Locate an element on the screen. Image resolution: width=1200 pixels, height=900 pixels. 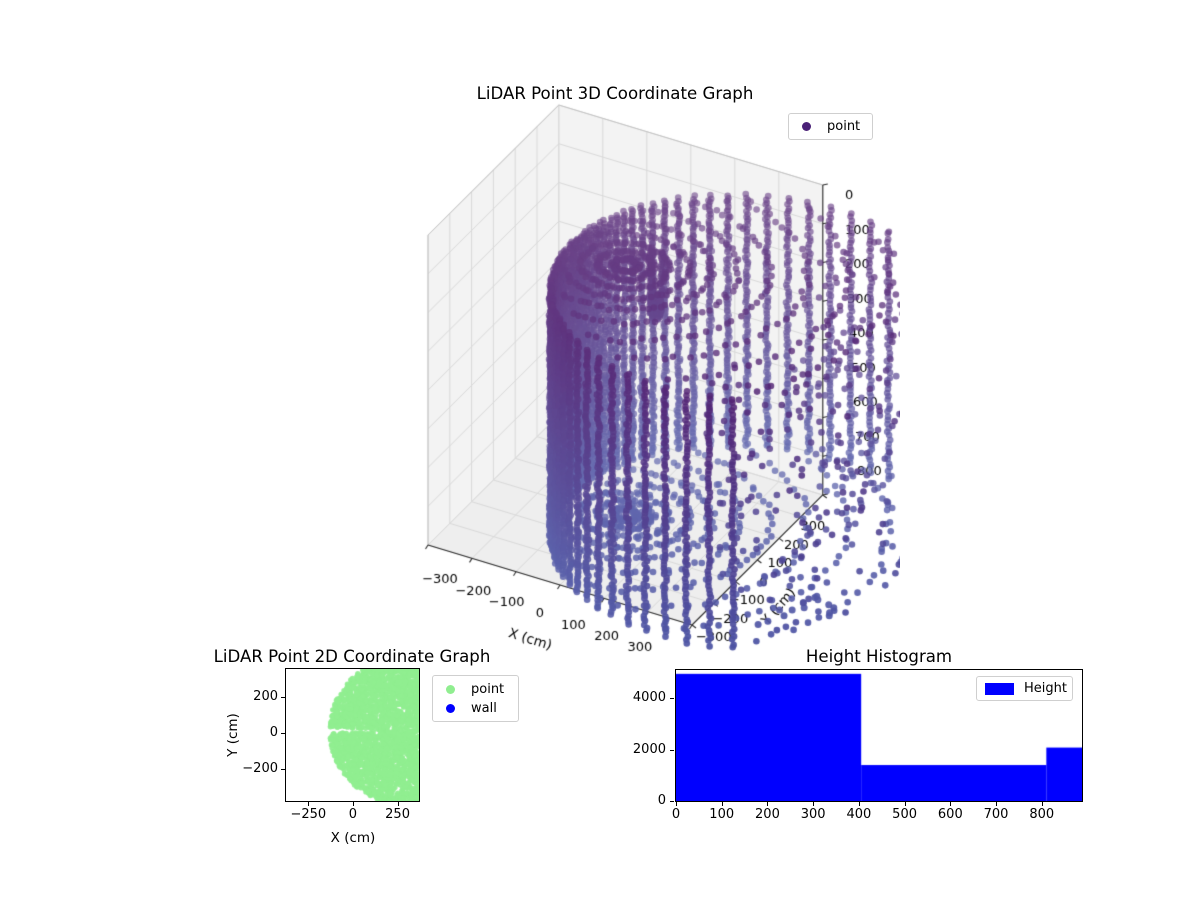
histogram-legend: Height is located at coordinates (1024, 688).